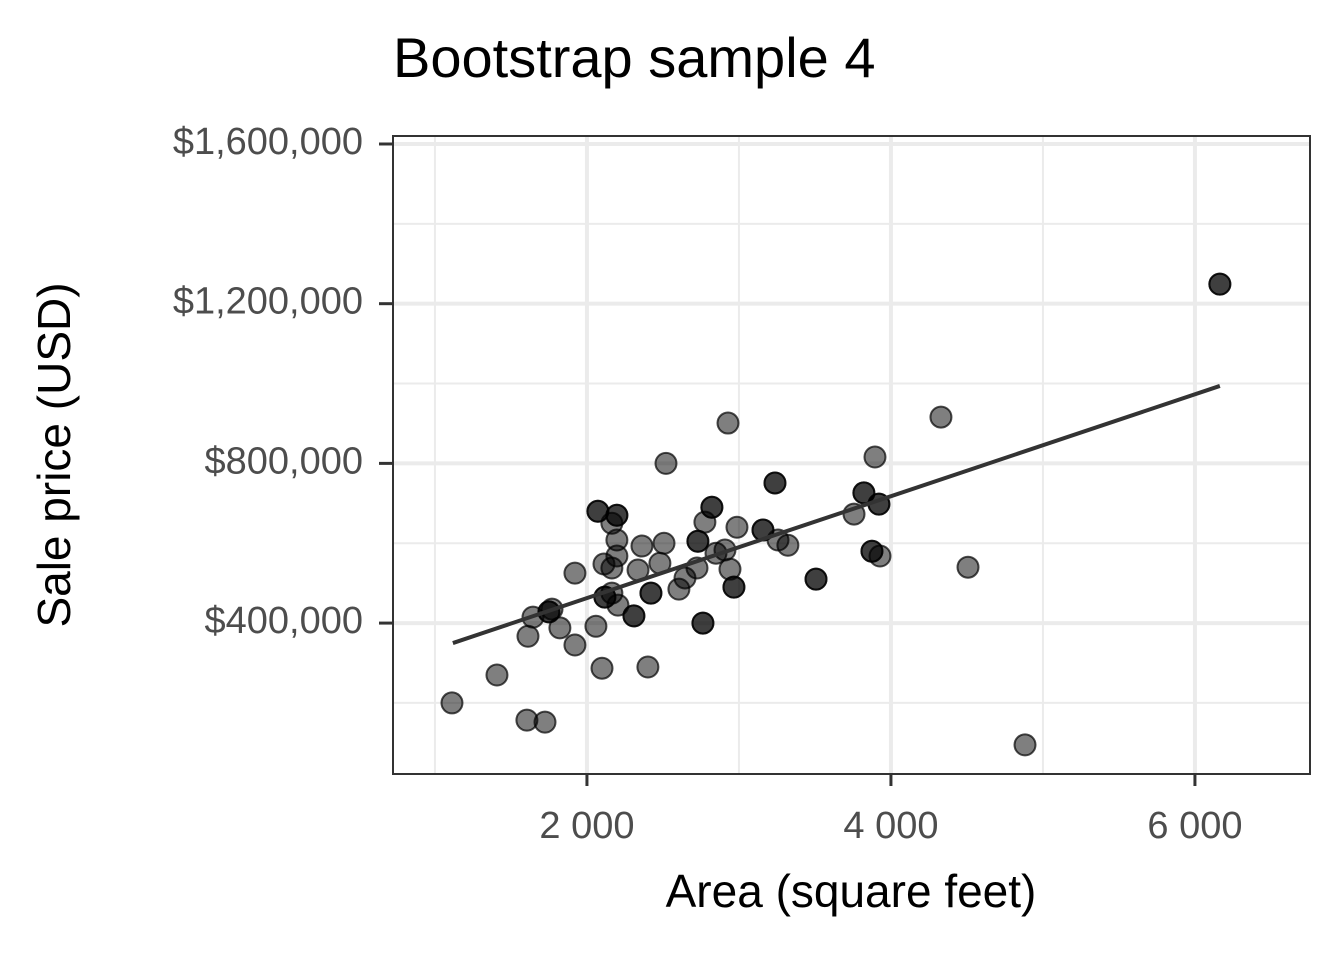 The height and width of the screenshot is (965, 1344). I want to click on y-tick-label: $800,000, so click(284, 461).